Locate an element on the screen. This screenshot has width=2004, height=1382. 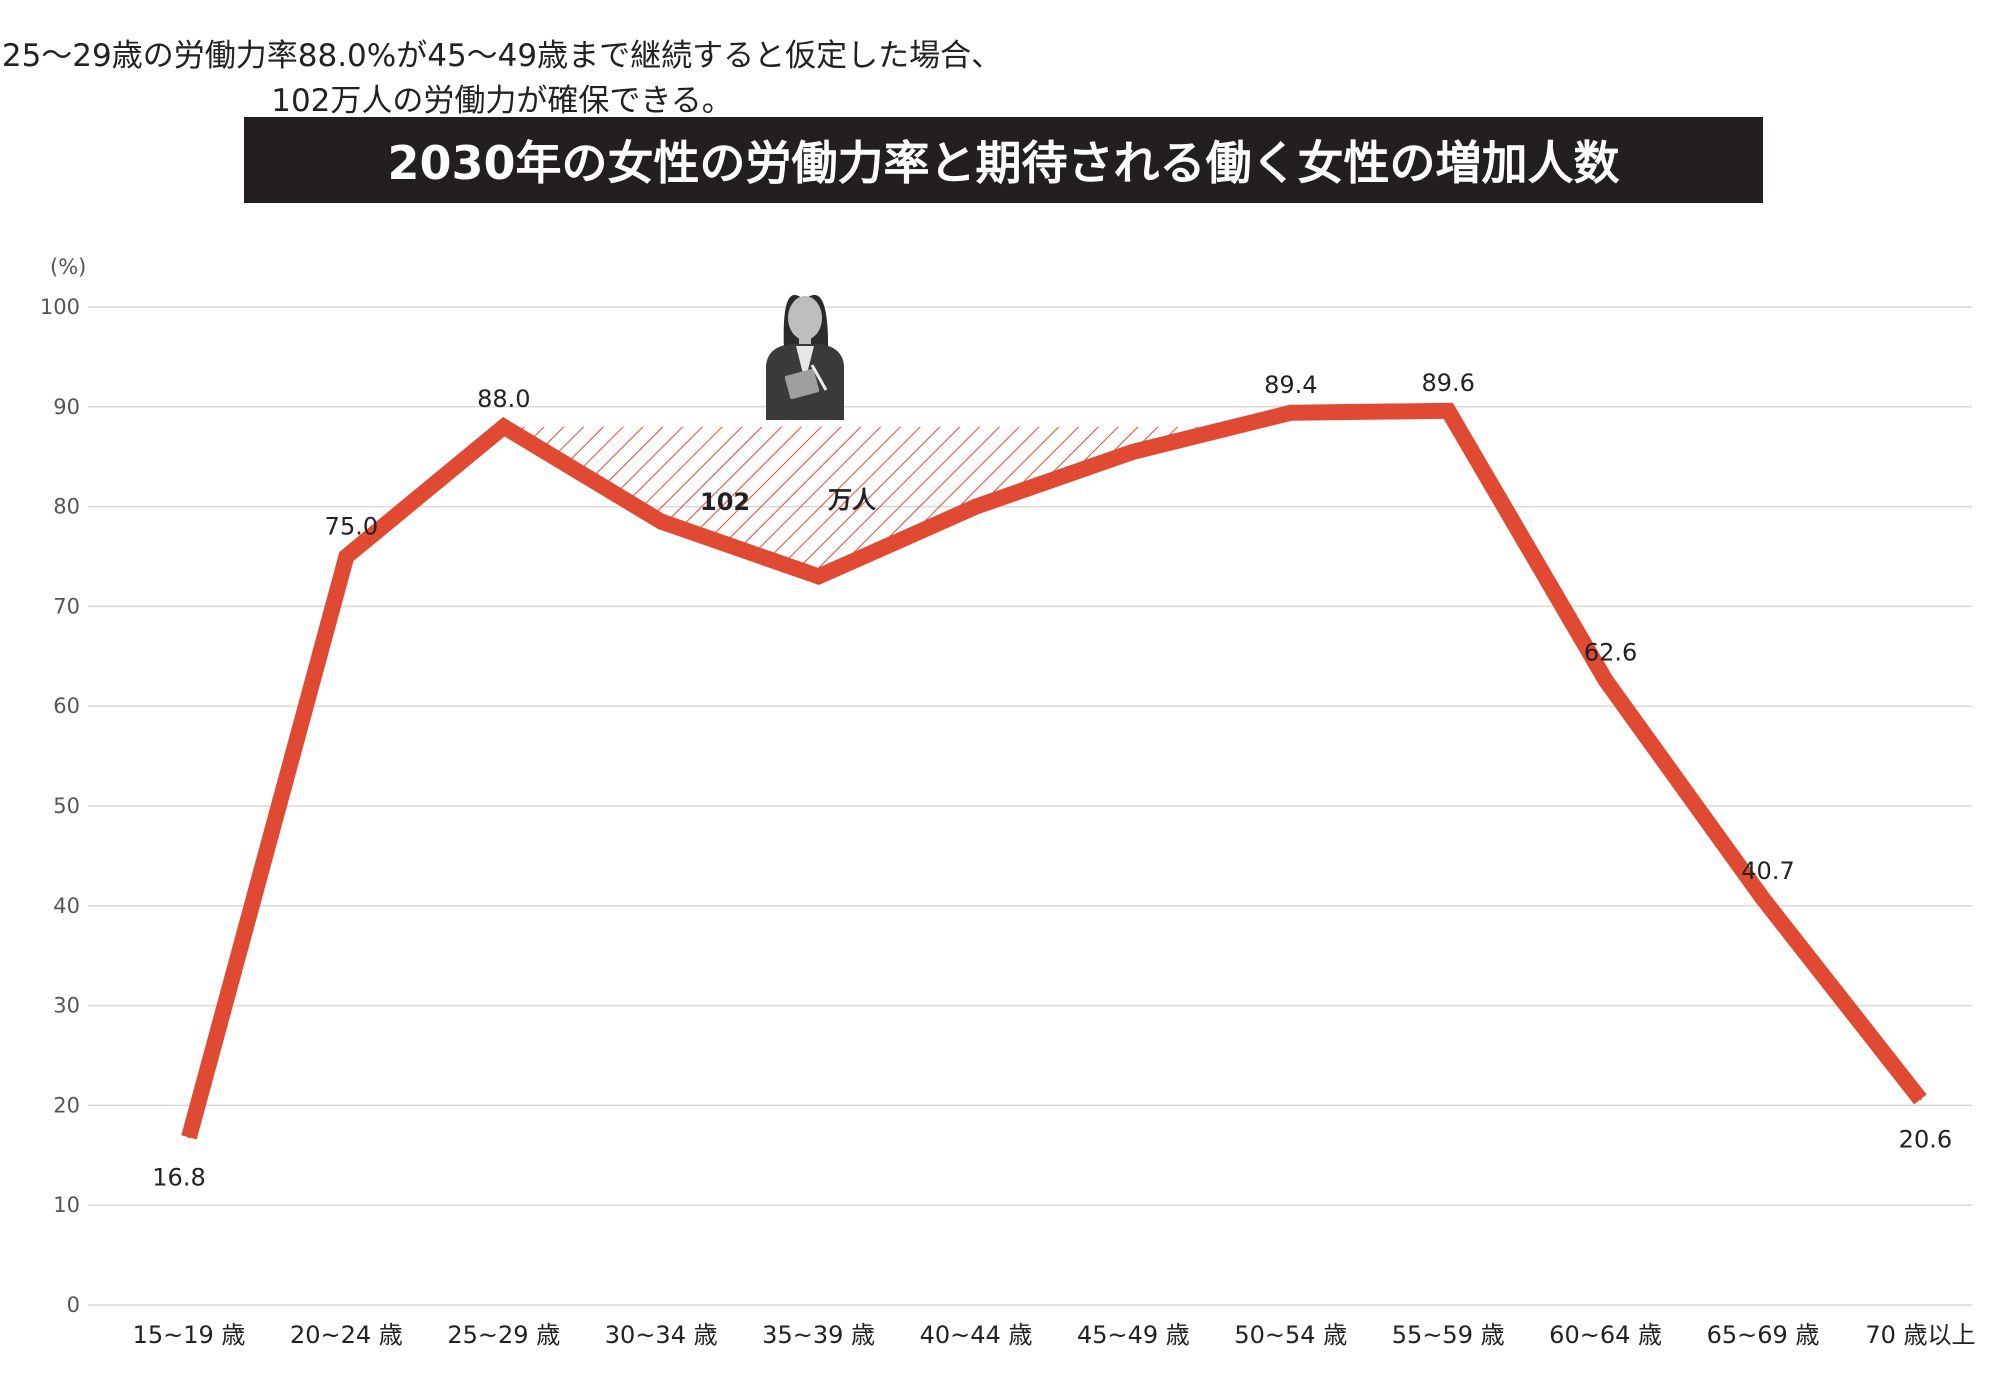
x-tick-label: 25~29 歳 is located at coordinates (503, 1335).